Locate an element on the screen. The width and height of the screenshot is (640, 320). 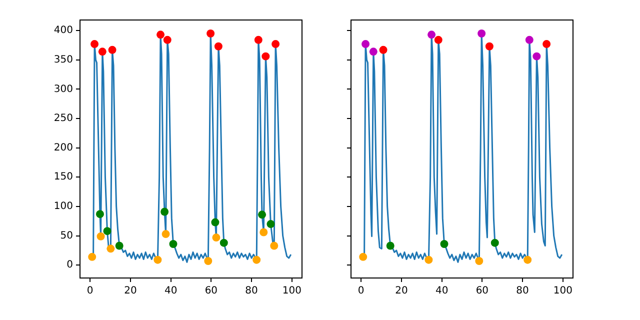
y-tick-label: 150 is located at coordinates (63, 177).